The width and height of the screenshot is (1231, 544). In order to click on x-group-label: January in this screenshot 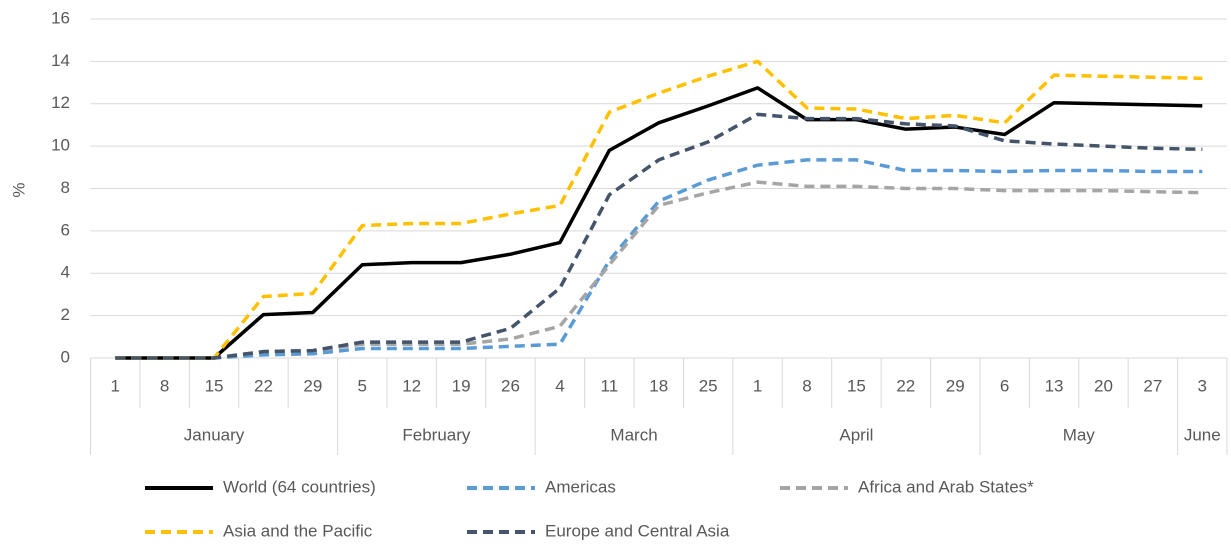, I will do `click(214, 434)`.